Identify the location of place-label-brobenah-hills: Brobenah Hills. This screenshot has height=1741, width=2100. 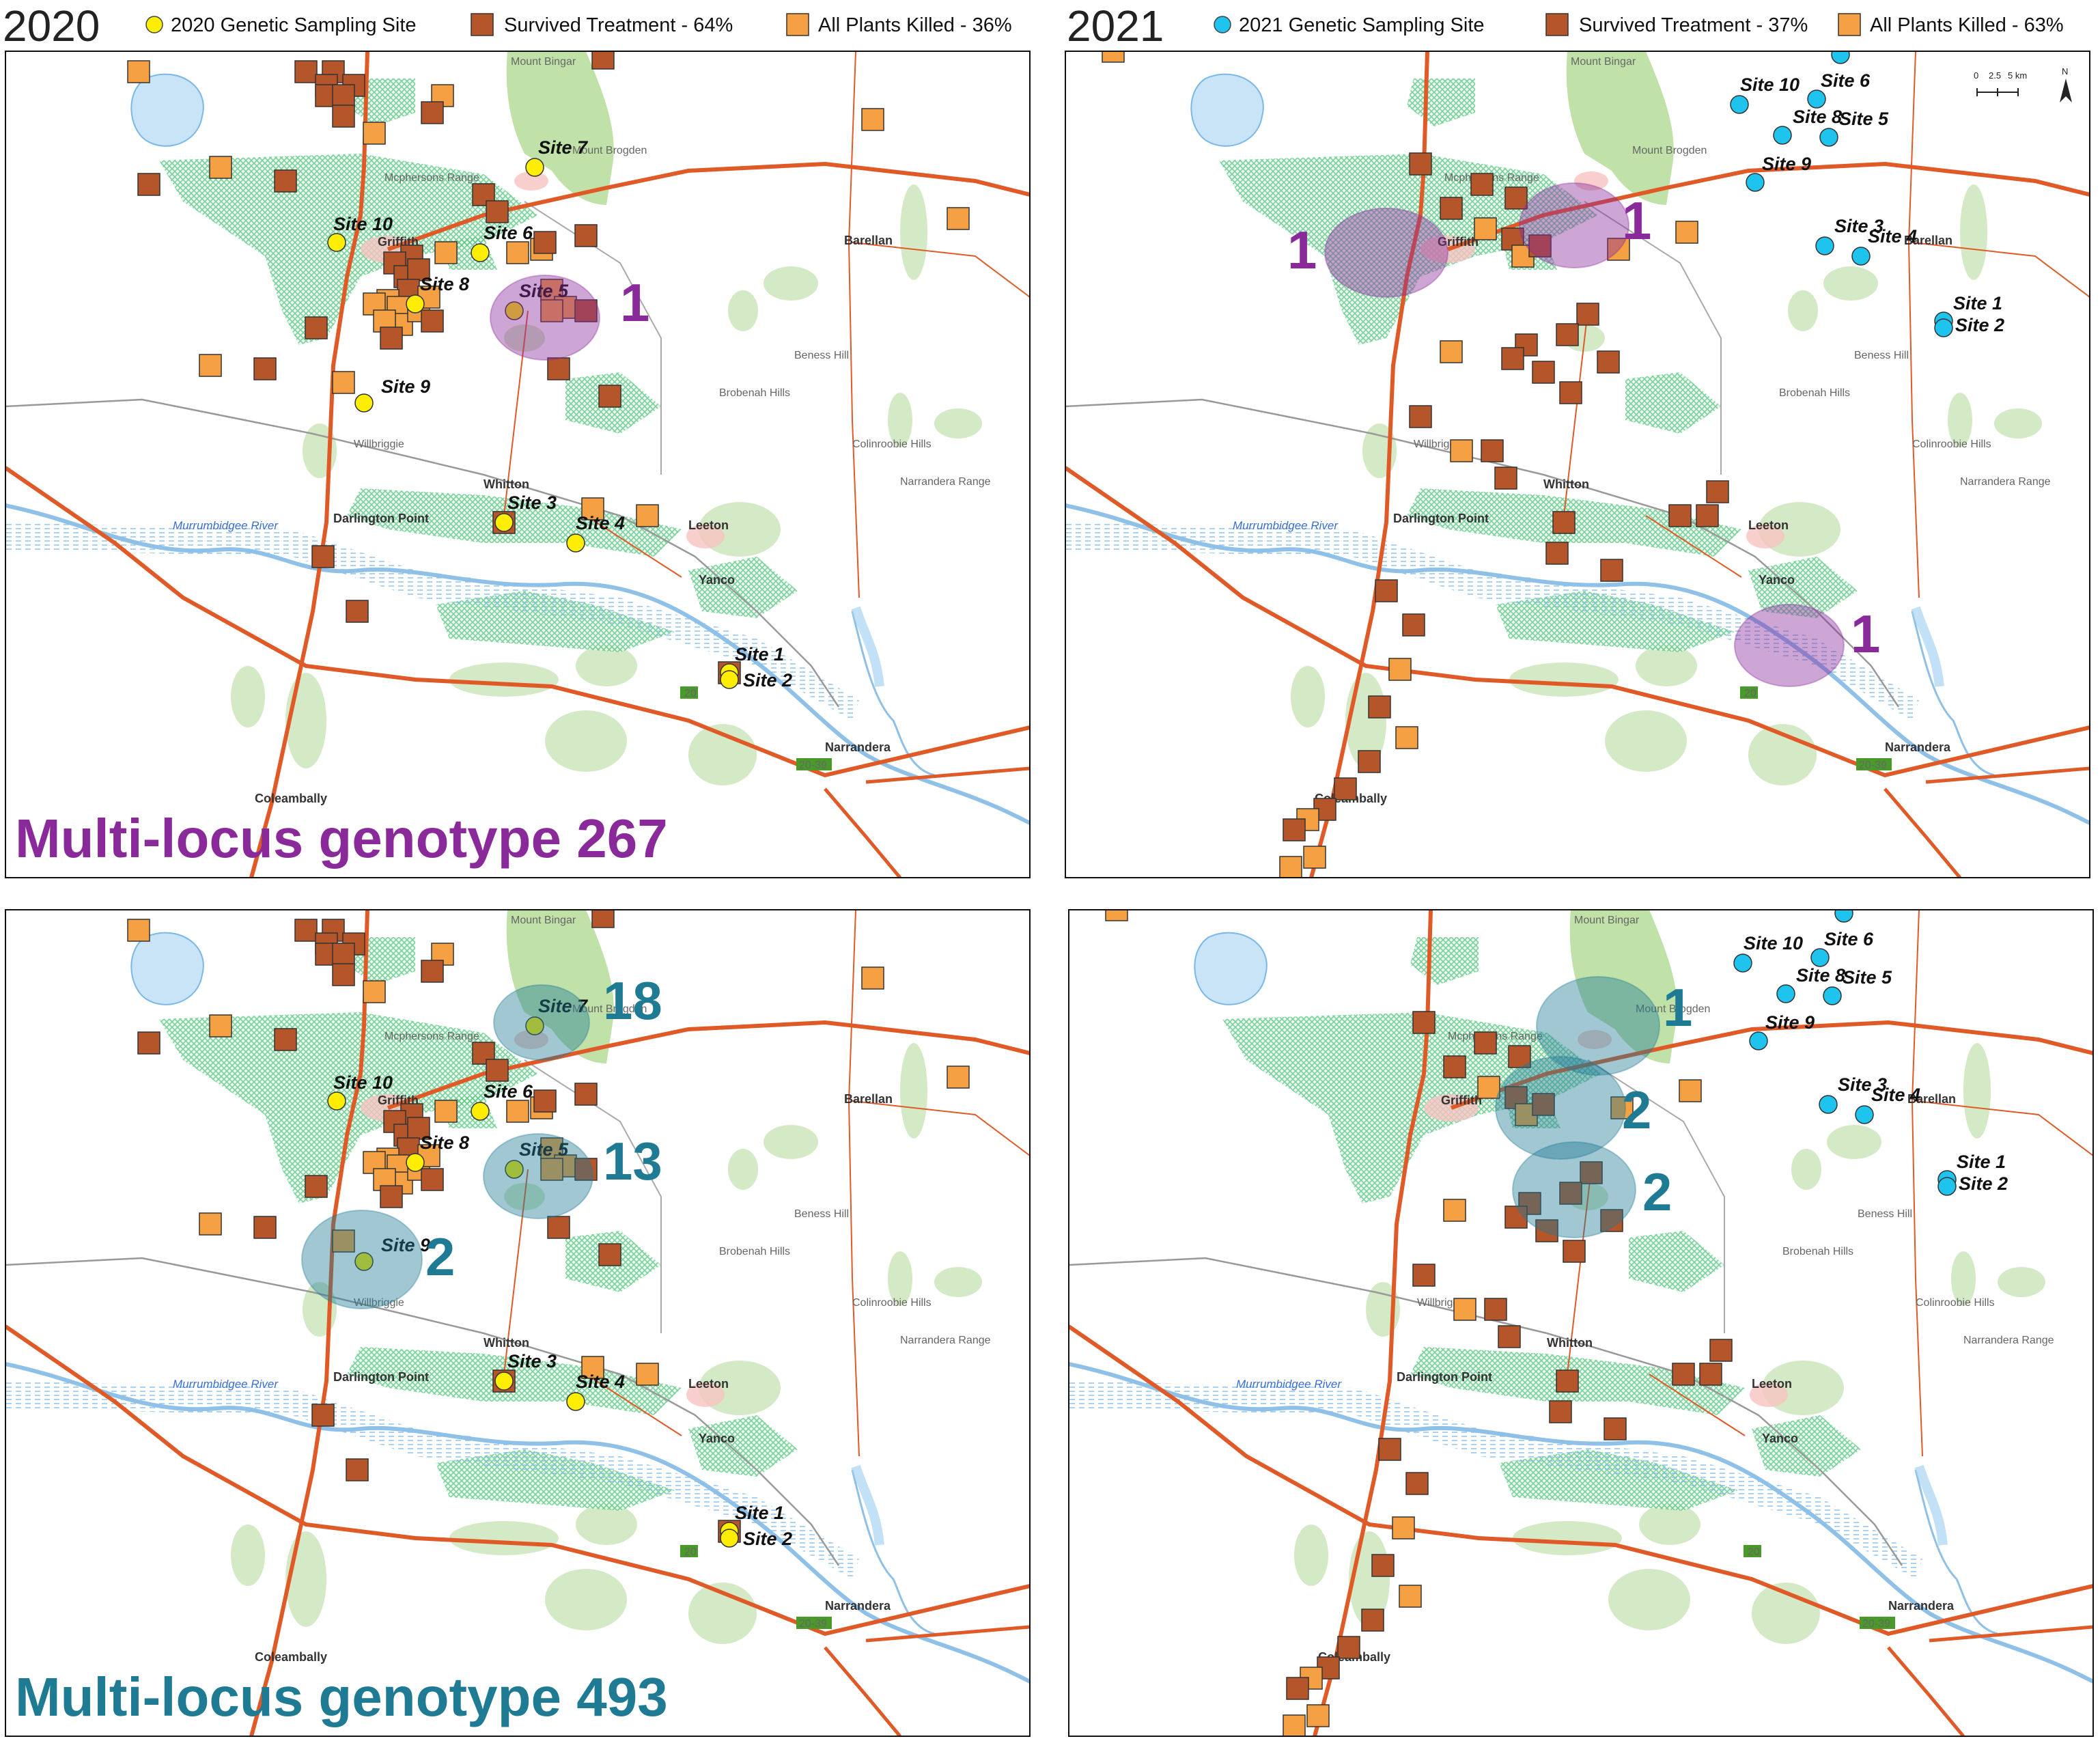
(754, 393).